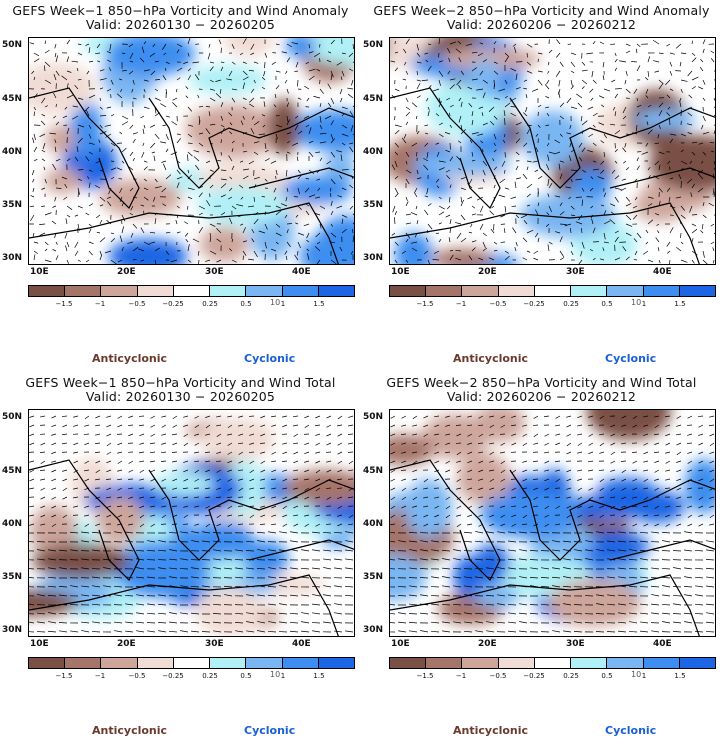 The height and width of the screenshot is (743, 722). What do you see at coordinates (137, 676) in the screenshot?
I see `colorbar-label: −0.5` at bounding box center [137, 676].